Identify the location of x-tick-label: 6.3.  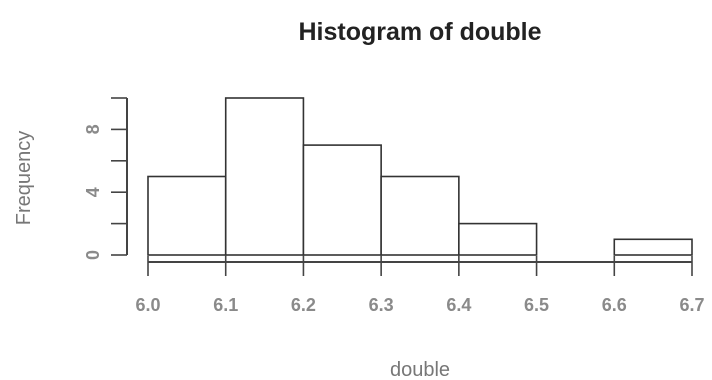
(381, 305).